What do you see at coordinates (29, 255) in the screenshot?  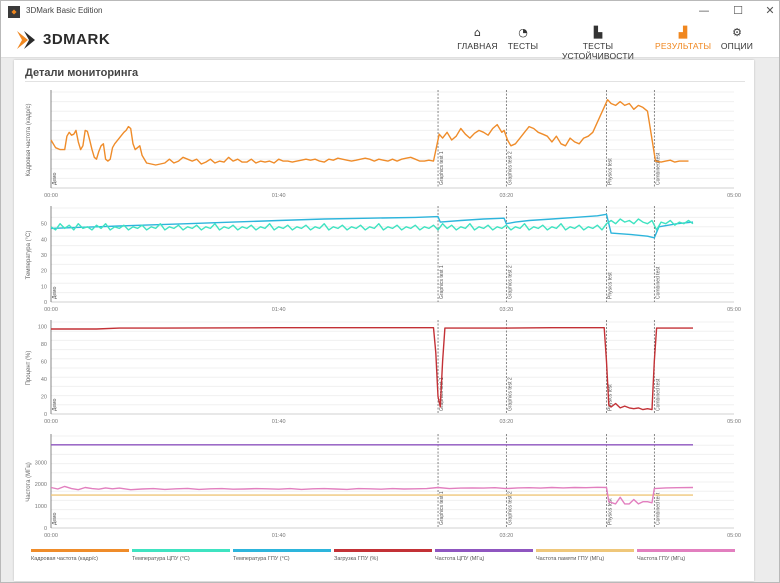 I see `y-axis-label: Температура (°С)` at bounding box center [29, 255].